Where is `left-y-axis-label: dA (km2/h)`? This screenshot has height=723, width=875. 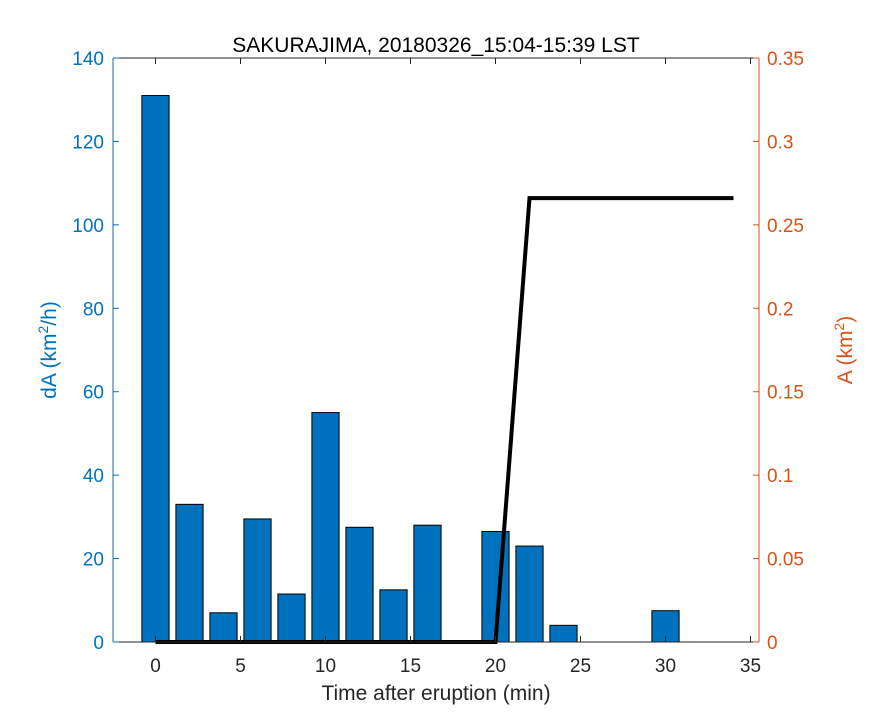 left-y-axis-label: dA (km2/h) is located at coordinates (48, 350).